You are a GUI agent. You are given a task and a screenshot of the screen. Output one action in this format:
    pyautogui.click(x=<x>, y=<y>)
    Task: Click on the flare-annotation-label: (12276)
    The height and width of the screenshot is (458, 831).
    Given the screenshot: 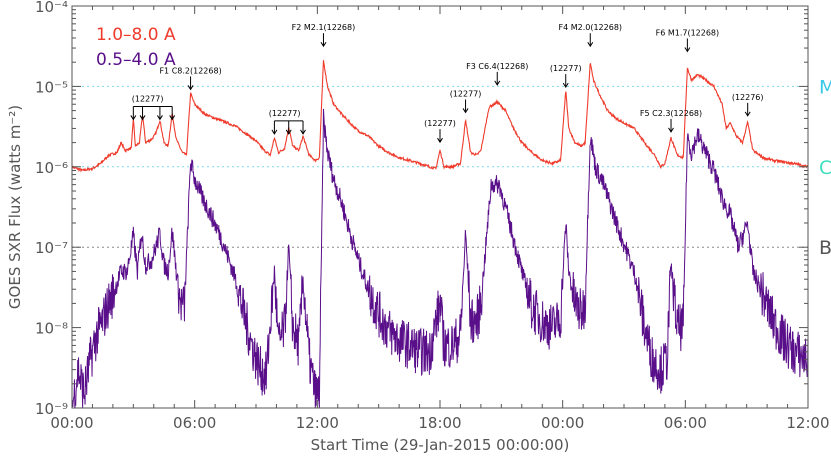 What is the action you would take?
    pyautogui.click(x=748, y=97)
    